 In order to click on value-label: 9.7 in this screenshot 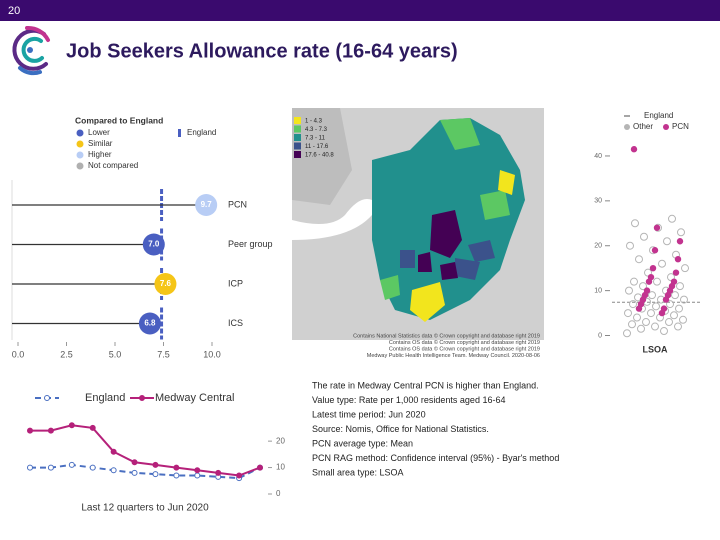, I will do `click(207, 204)`.